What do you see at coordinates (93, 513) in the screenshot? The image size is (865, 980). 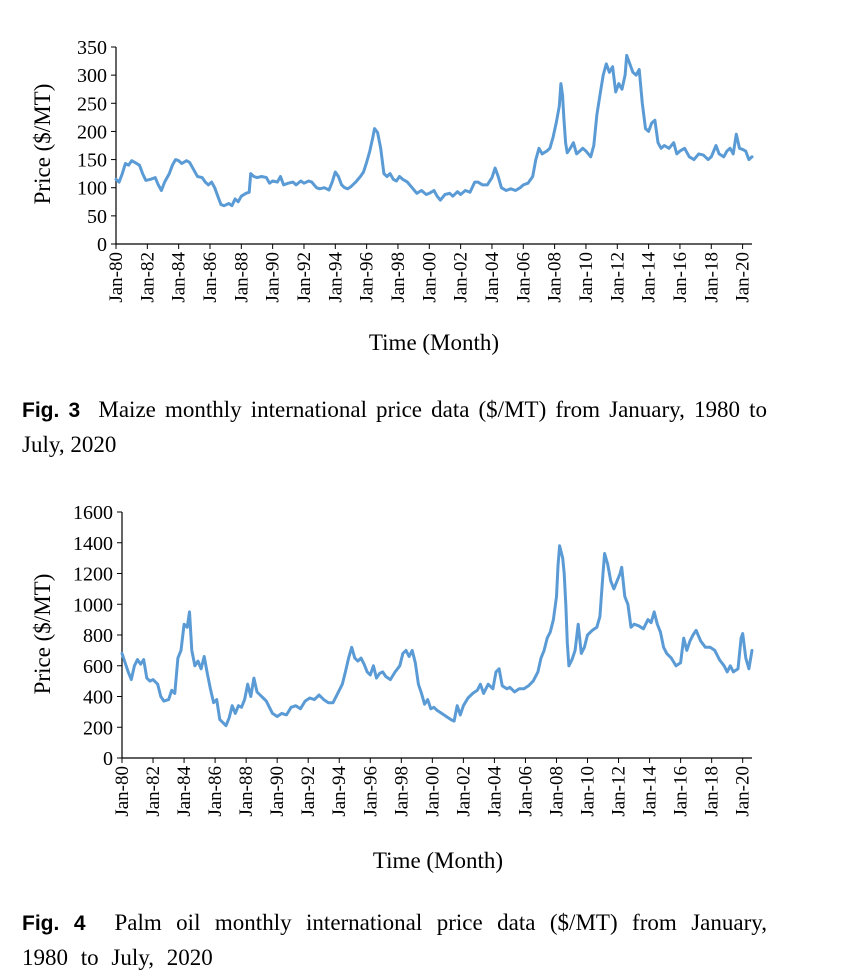 I see `y-tick-label: 1600` at bounding box center [93, 513].